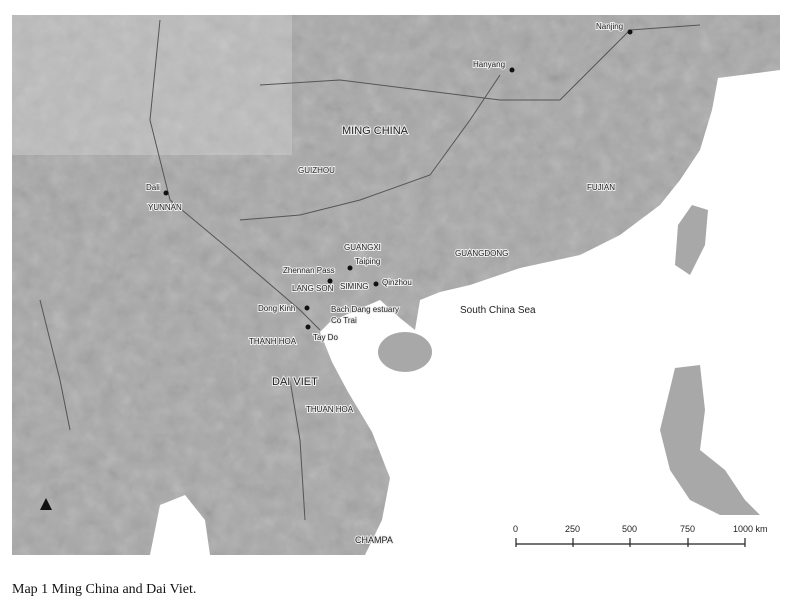 The image size is (801, 611). What do you see at coordinates (691, 240) in the screenshot?
I see `taiwan-island` at bounding box center [691, 240].